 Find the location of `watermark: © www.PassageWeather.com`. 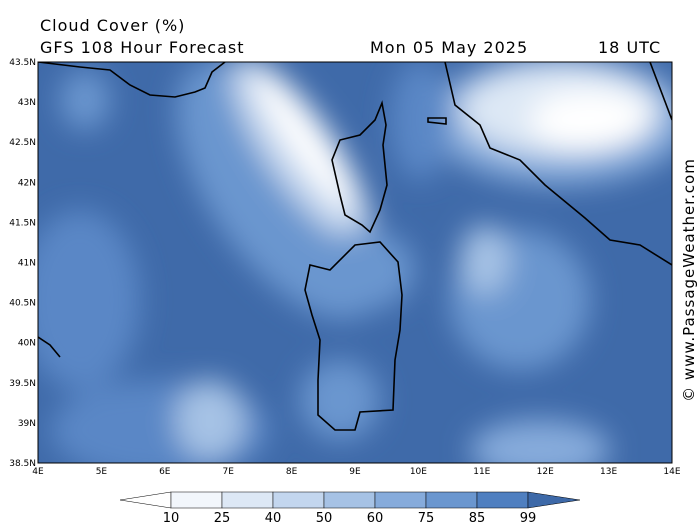

watermark: © www.PassageWeather.com is located at coordinates (689, 280).